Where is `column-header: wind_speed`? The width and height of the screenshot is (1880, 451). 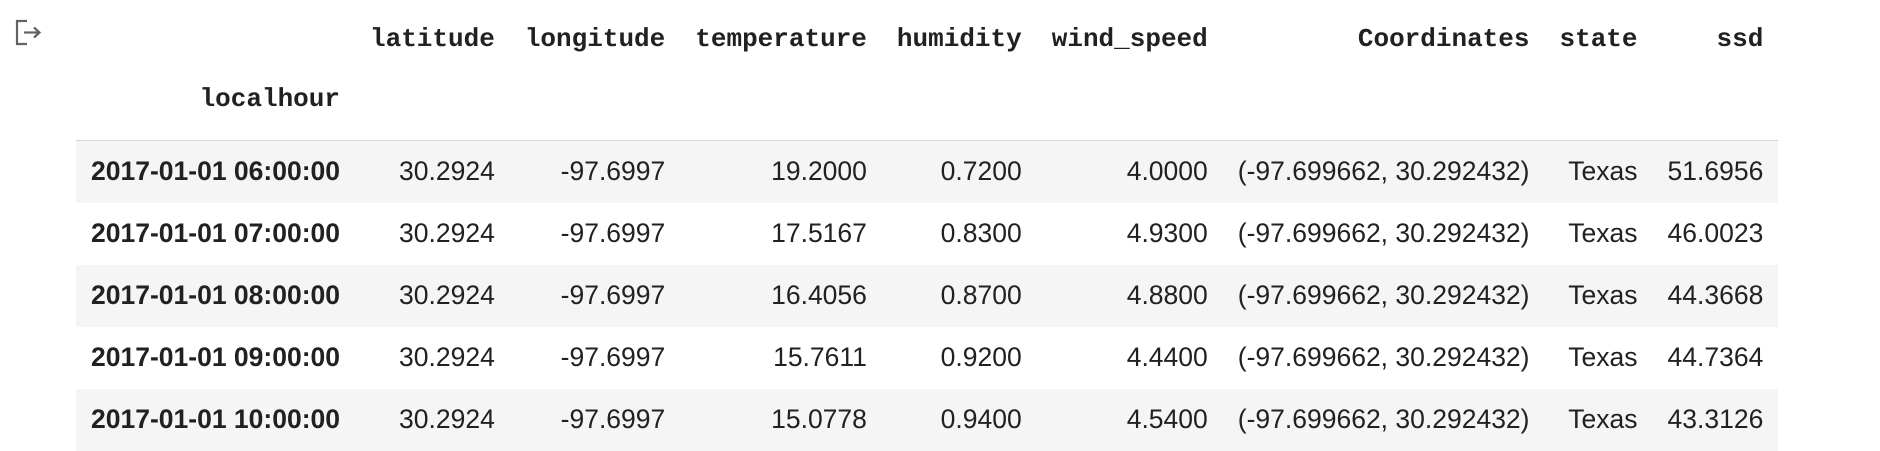 column-header: wind_speed is located at coordinates (1129, 39).